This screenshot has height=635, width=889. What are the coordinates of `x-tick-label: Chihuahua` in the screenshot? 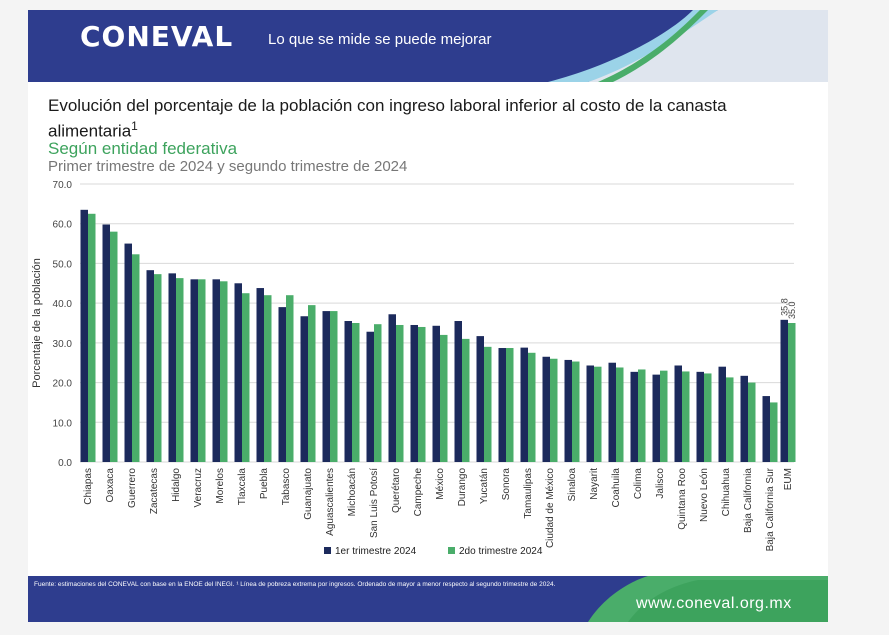 It's located at (726, 492).